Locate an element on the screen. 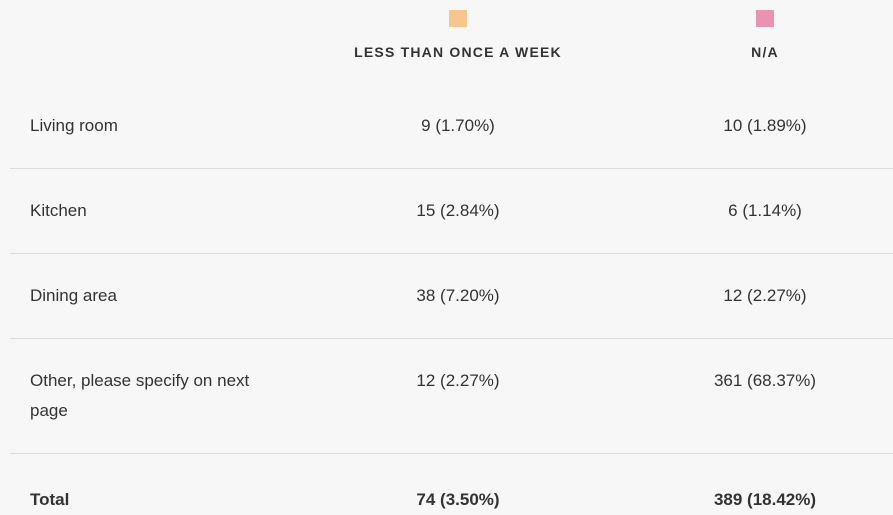 This screenshot has width=893, height=515. column-header: LESS THAN ONCE A WEEK is located at coordinates (458, 30).